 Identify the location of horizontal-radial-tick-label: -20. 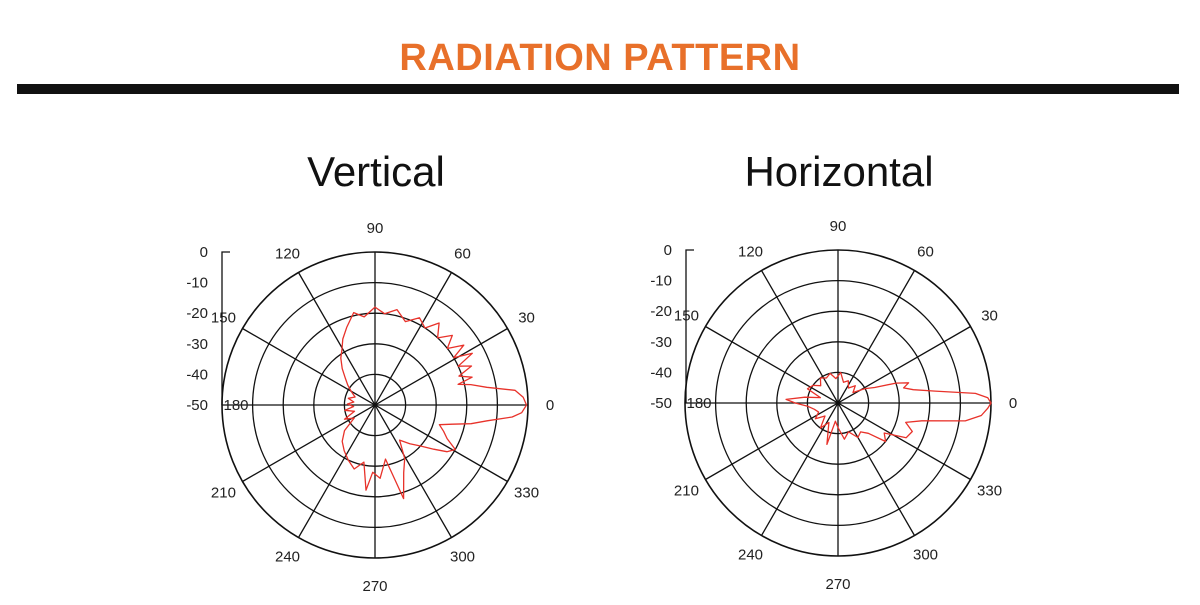
(661, 311).